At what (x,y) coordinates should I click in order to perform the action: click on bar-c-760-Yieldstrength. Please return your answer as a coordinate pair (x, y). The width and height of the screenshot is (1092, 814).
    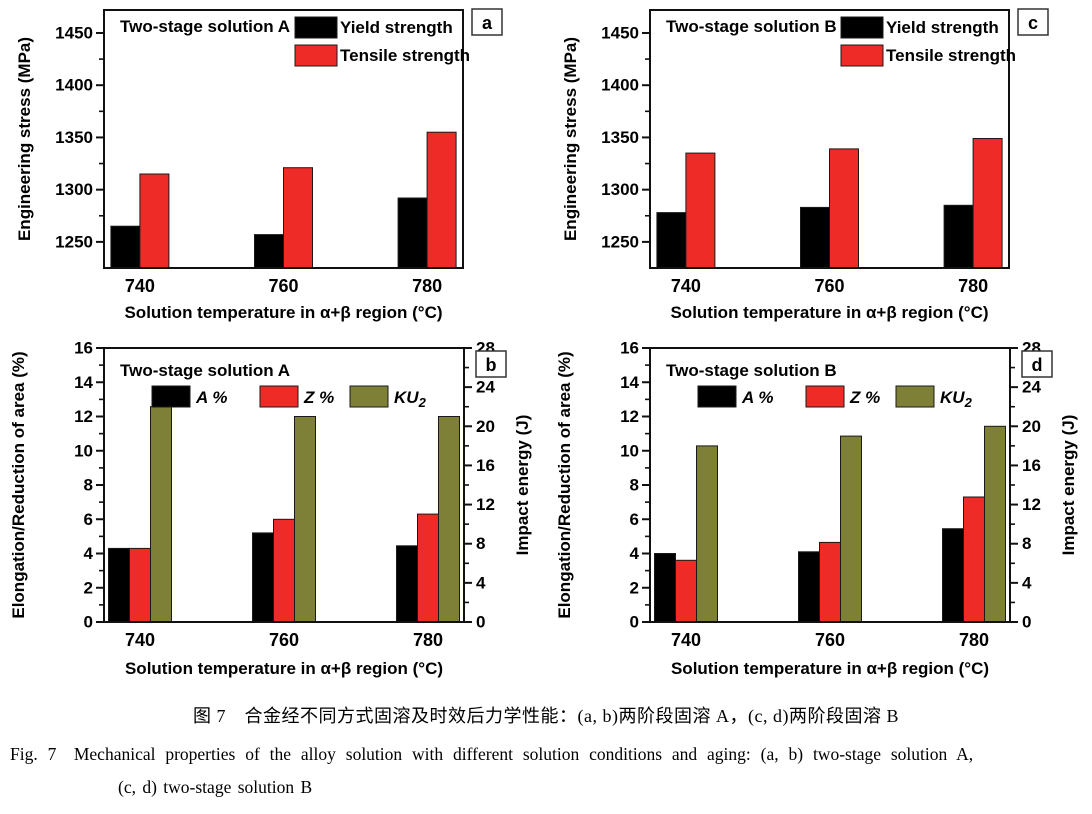
    Looking at the image, I should click on (815, 237).